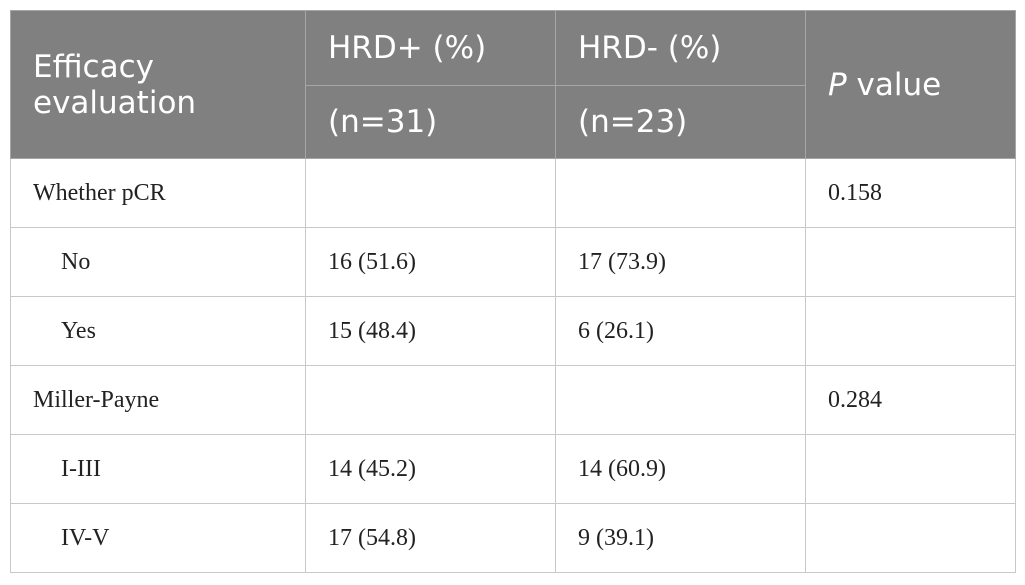  I want to click on table-cell: 14 (60.9), so click(680, 469).